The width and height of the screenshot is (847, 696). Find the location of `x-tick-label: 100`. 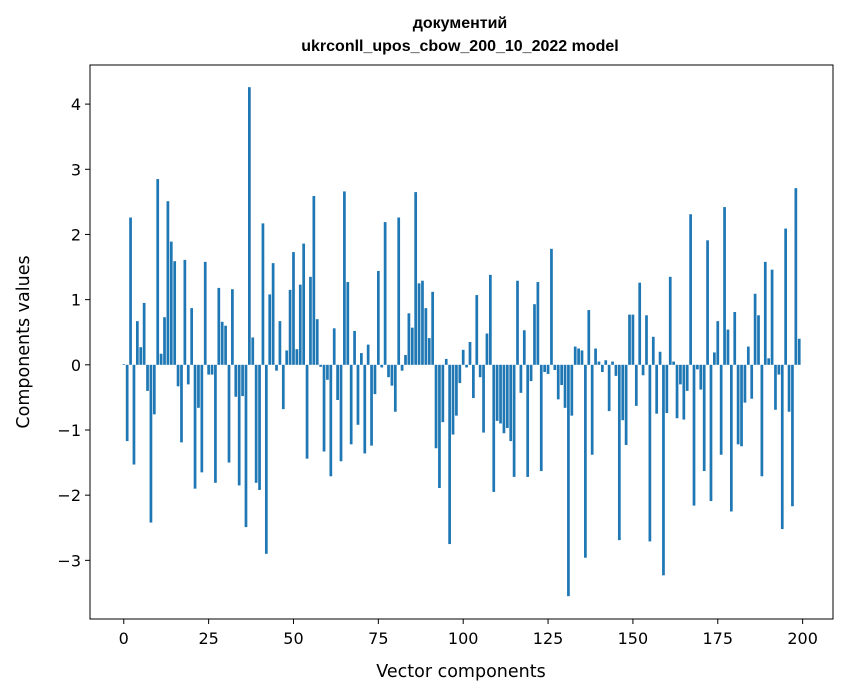

x-tick-label: 100 is located at coordinates (463, 638).